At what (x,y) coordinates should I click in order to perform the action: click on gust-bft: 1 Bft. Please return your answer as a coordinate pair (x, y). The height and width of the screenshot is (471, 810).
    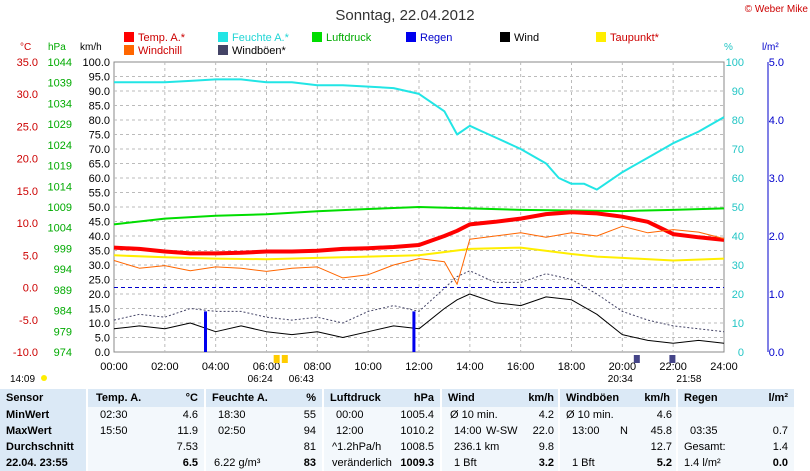
    Looking at the image, I should click on (583, 463).